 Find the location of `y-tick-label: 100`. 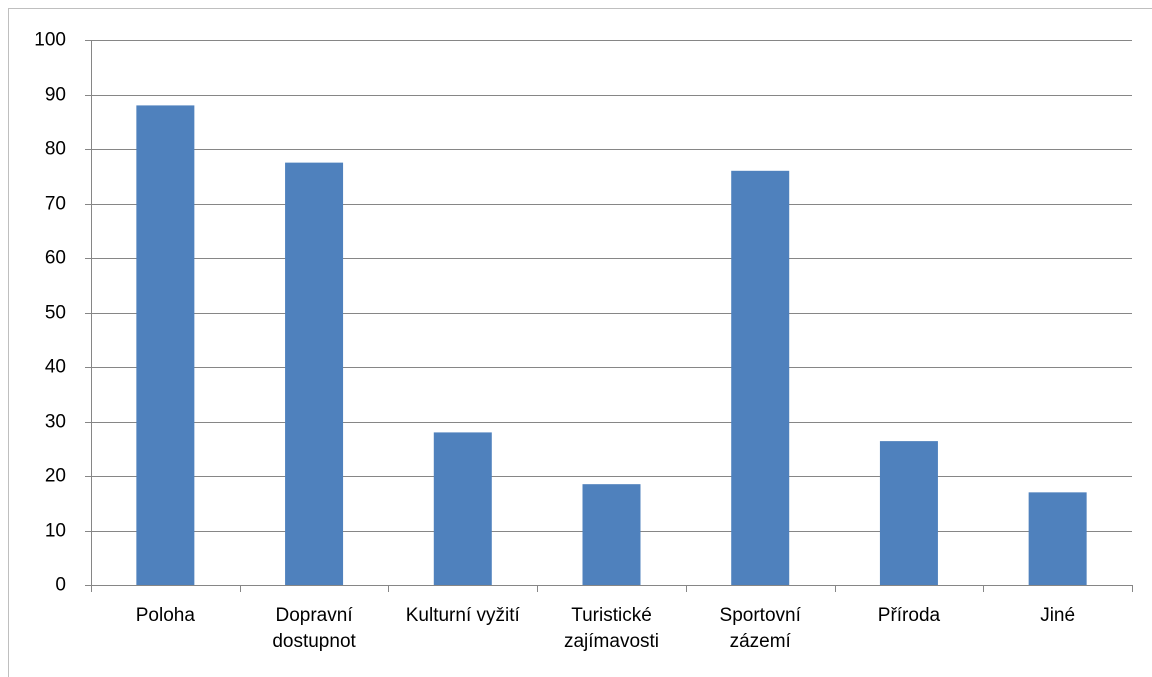

y-tick-label: 100 is located at coordinates (50, 40).